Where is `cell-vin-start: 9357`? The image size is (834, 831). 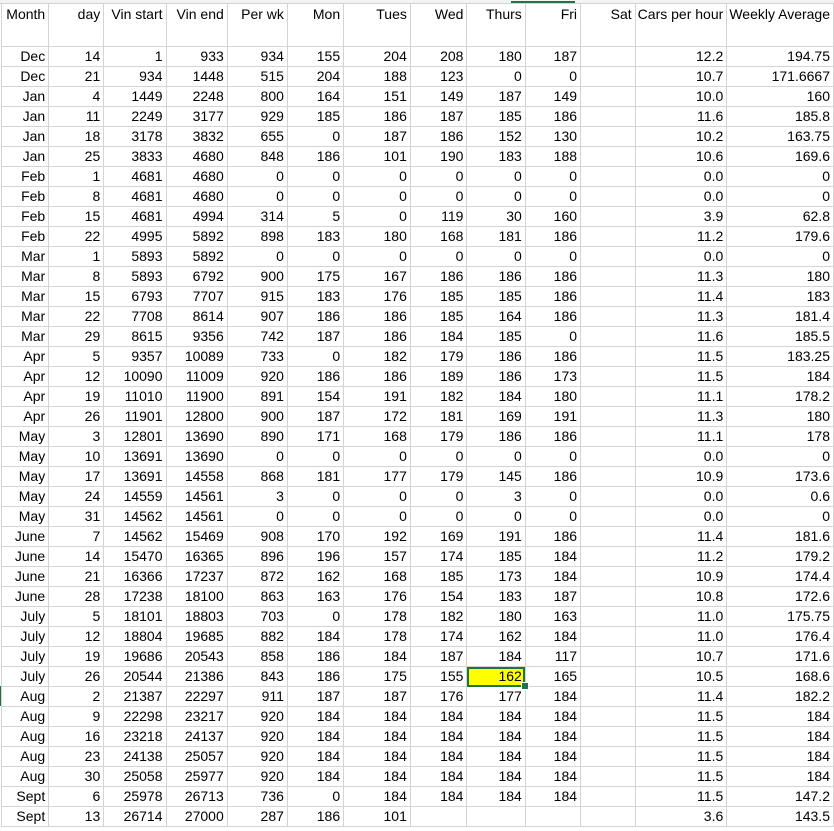
cell-vin-start: 9357 is located at coordinates (135, 356).